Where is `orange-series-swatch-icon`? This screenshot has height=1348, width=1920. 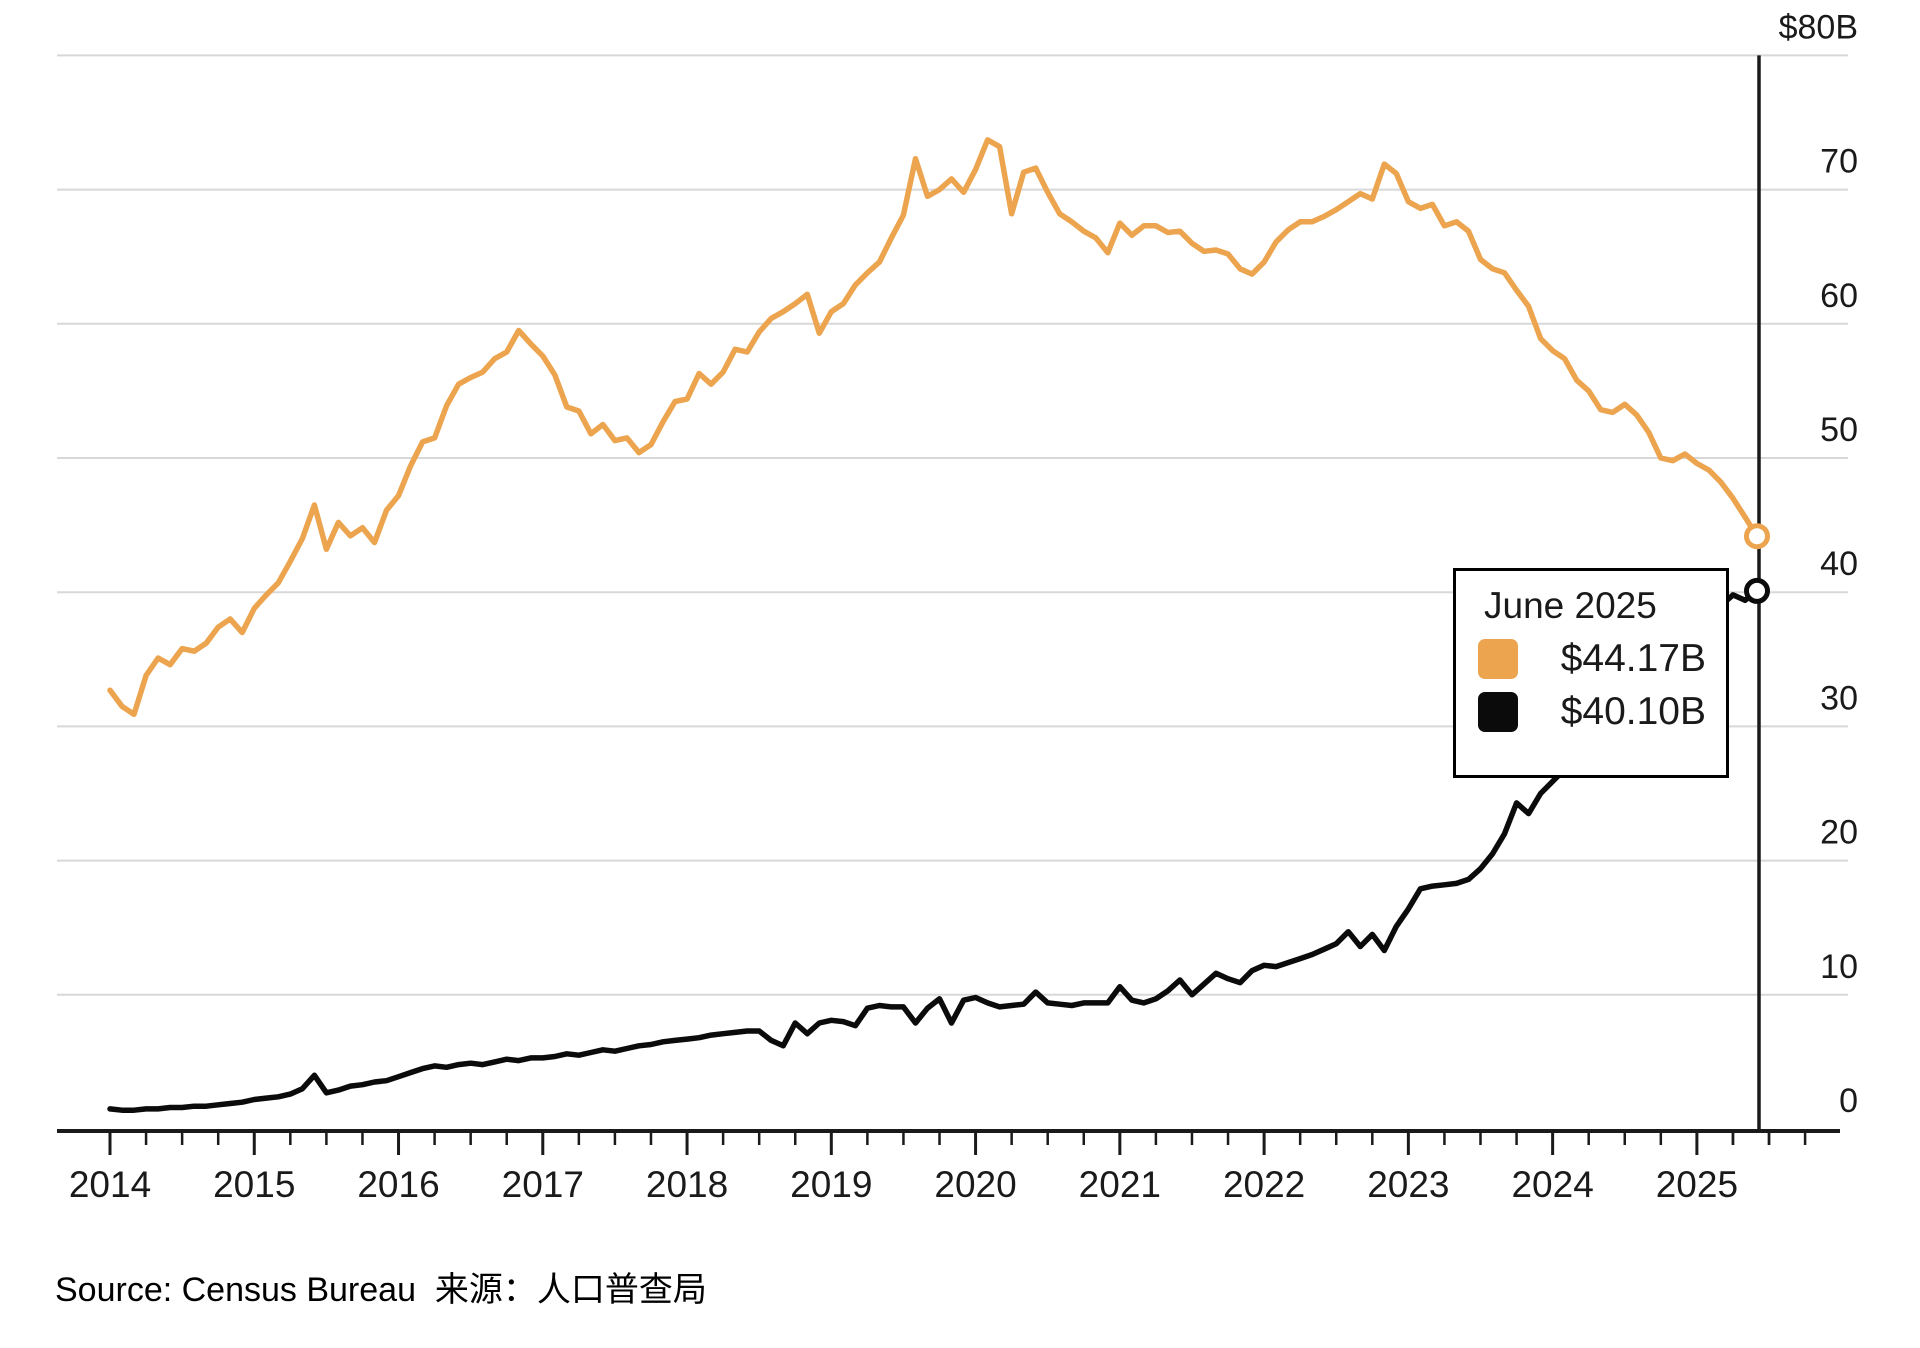 orange-series-swatch-icon is located at coordinates (1498, 658).